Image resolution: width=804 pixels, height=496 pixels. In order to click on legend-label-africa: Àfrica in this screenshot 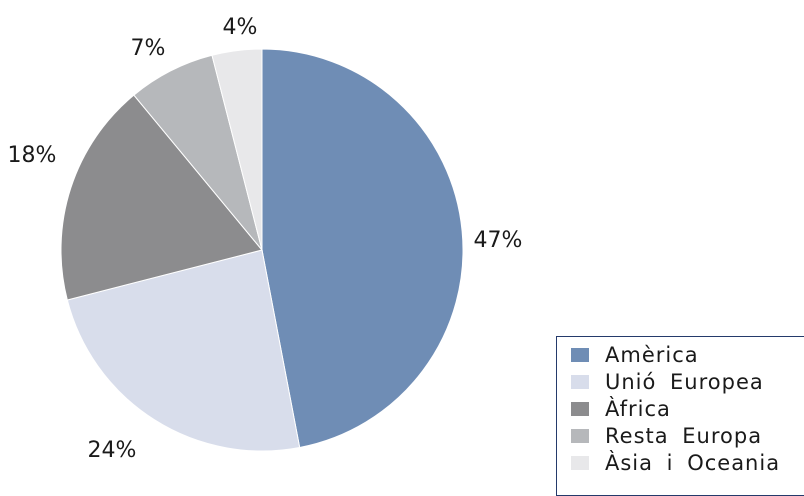, I will do `click(638, 408)`.